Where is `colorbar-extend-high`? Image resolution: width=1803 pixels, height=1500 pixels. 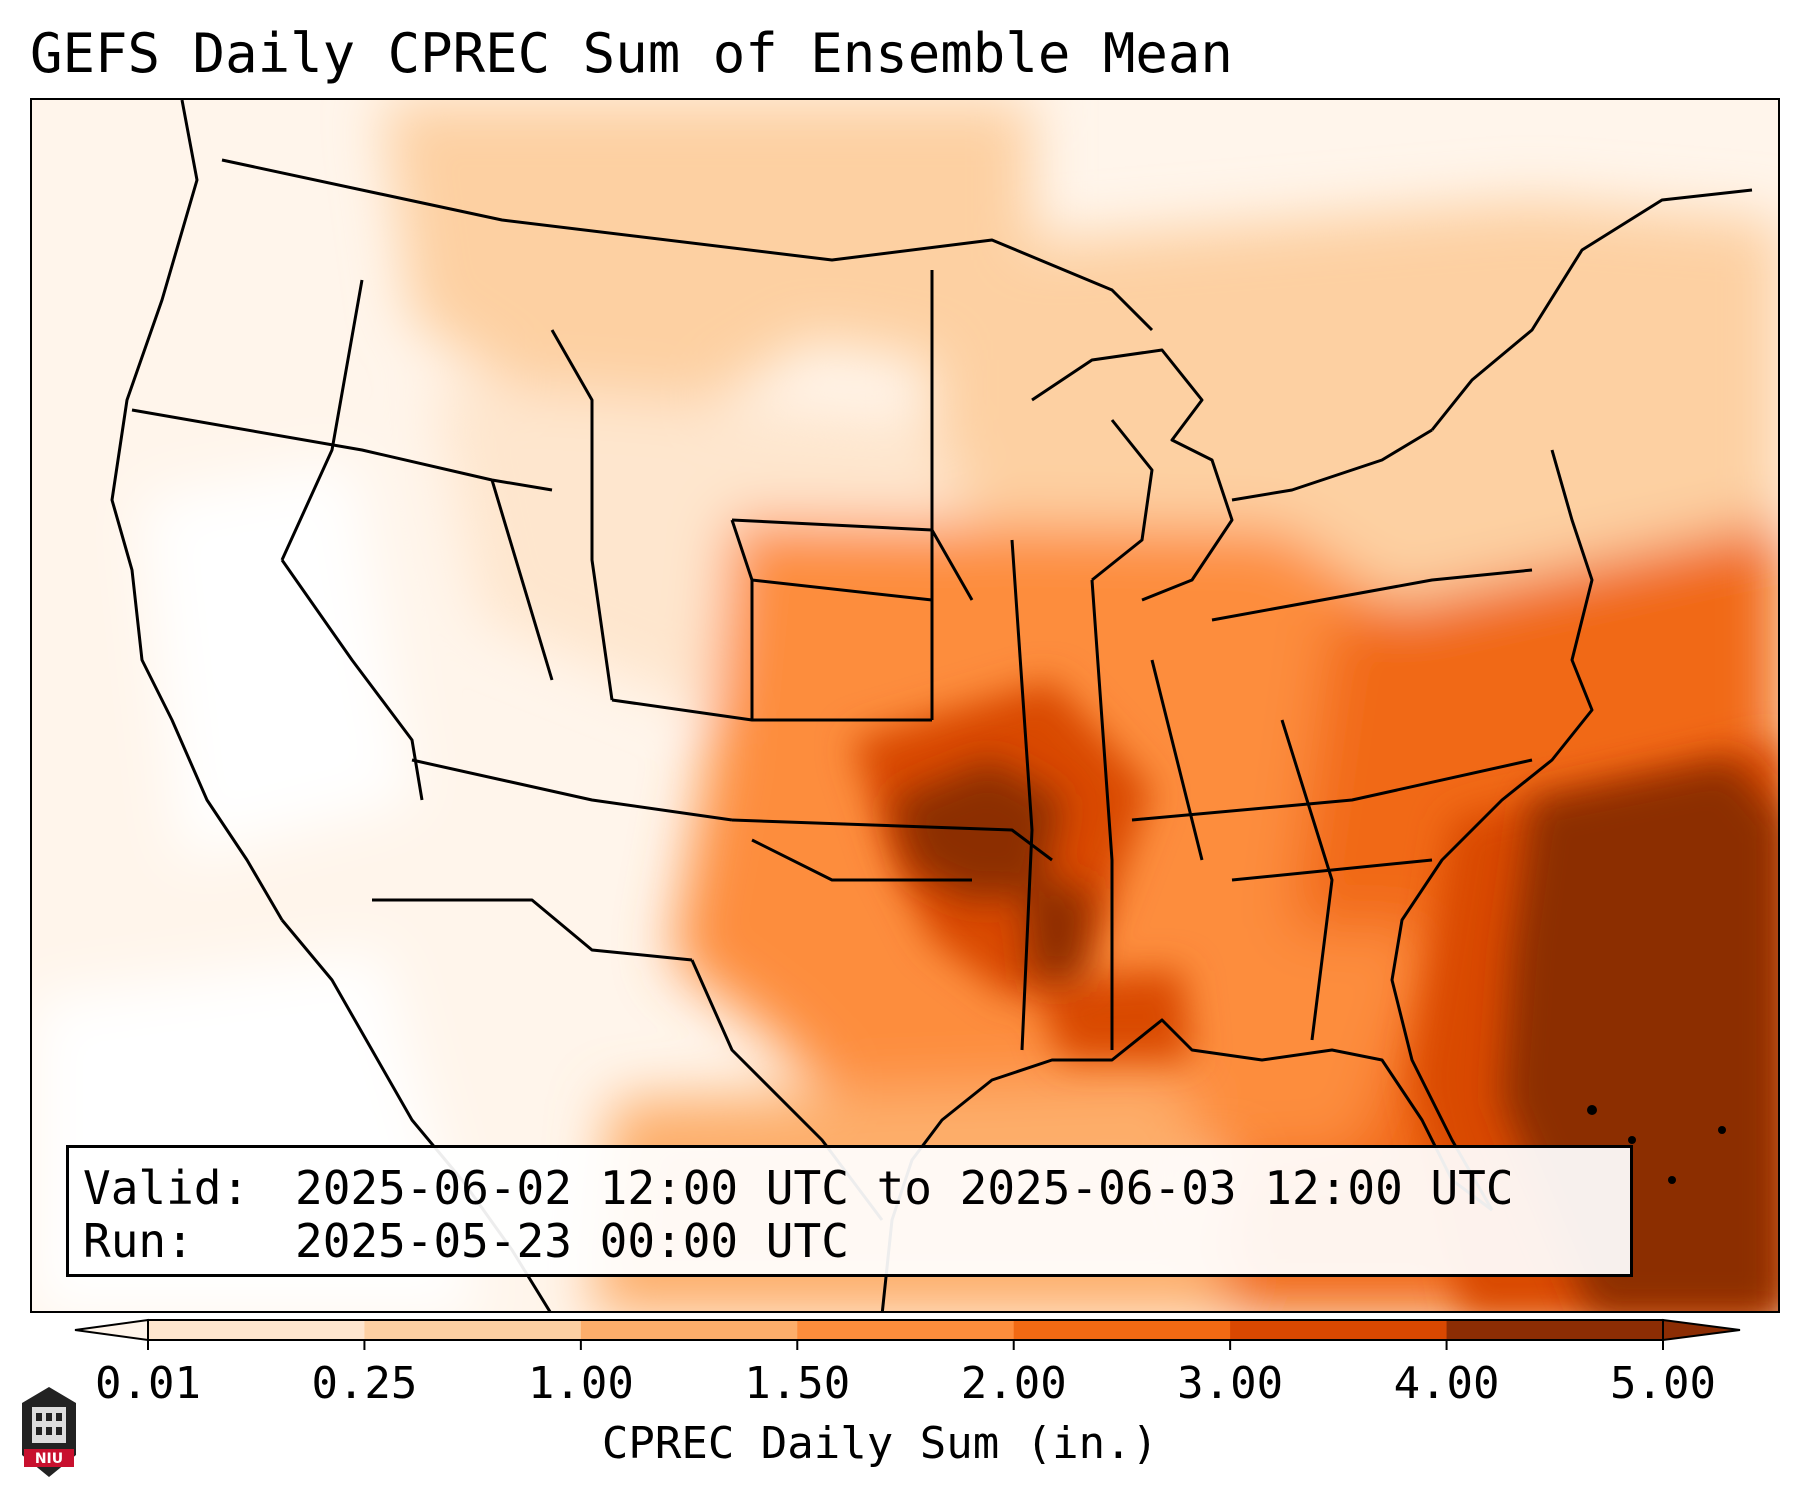
colorbar-extend-high is located at coordinates (1701, 1330).